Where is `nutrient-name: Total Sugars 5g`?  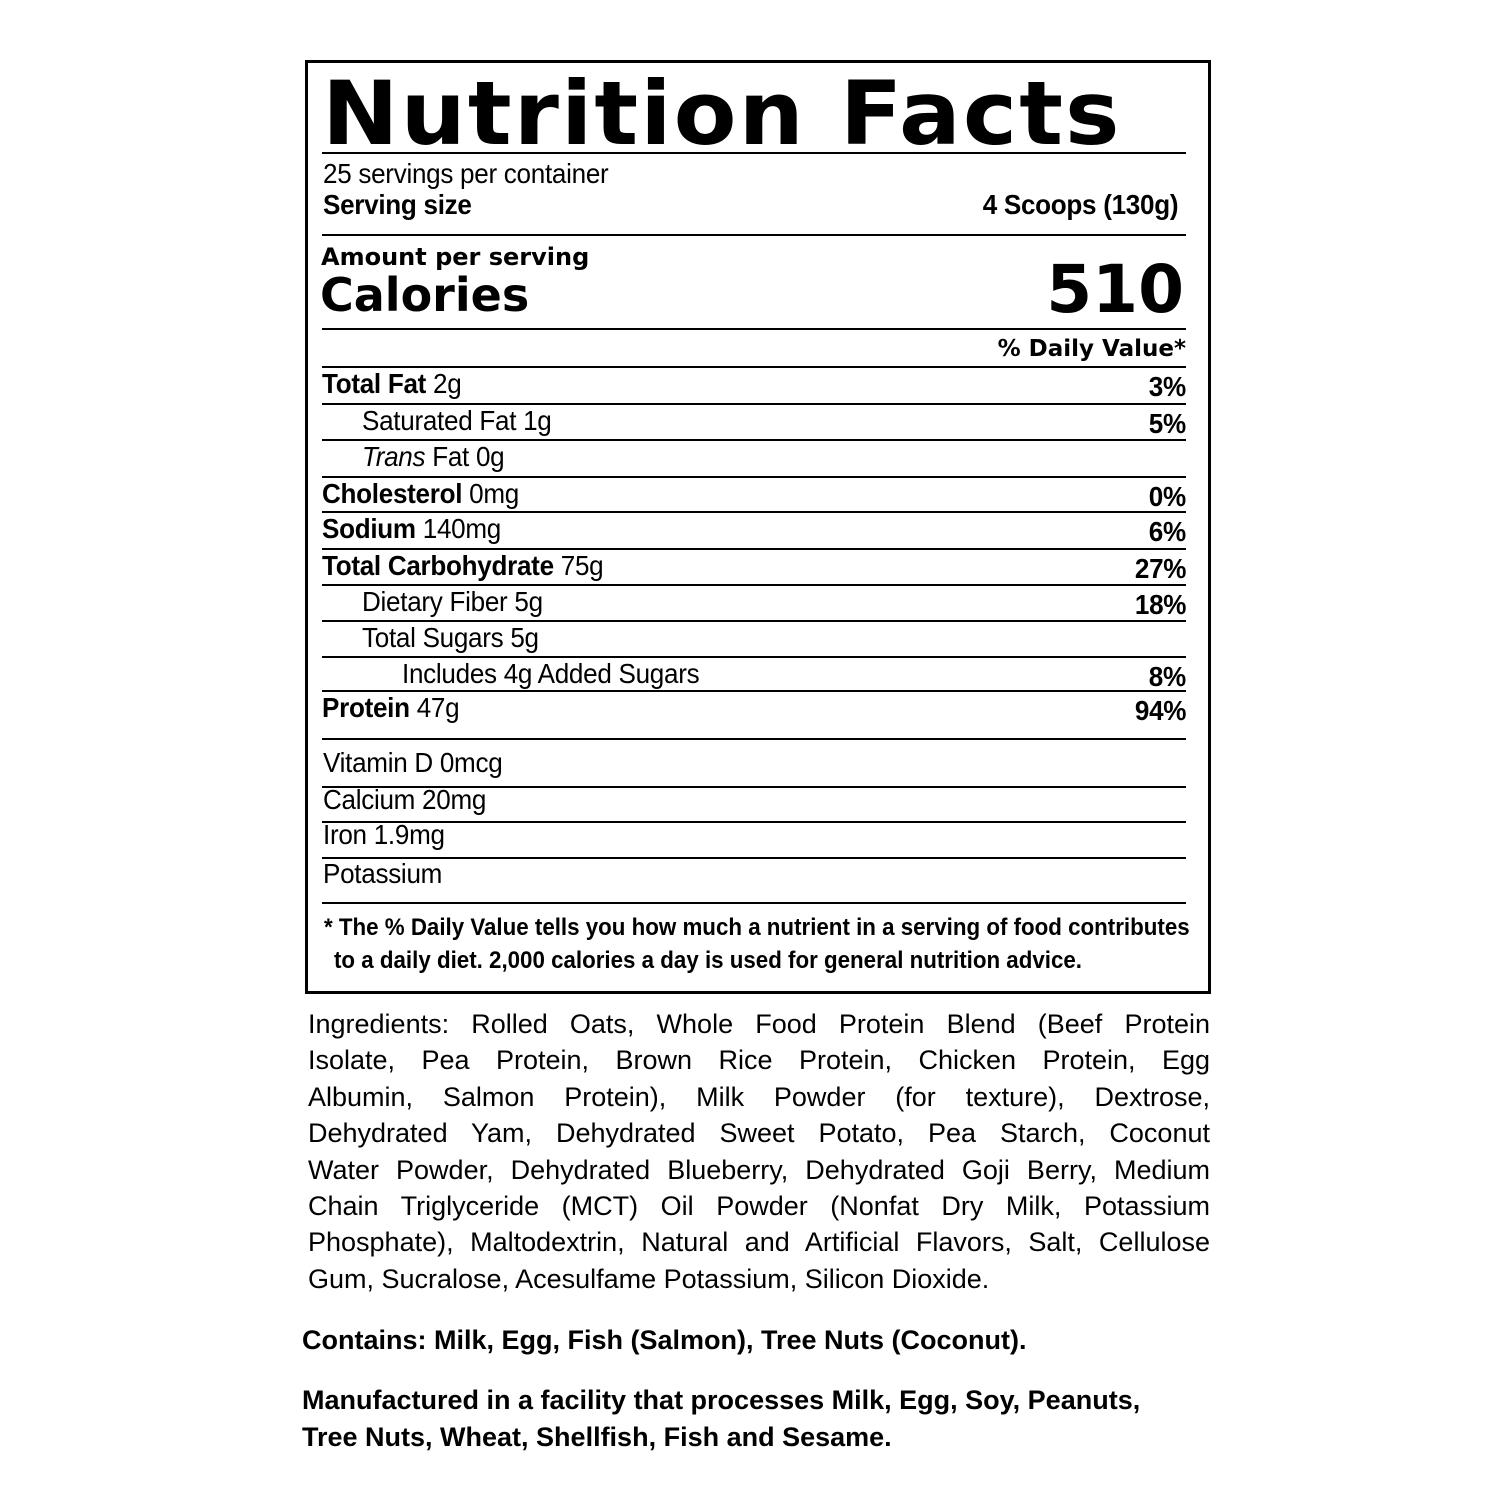
nutrient-name: Total Sugars 5g is located at coordinates (450, 637).